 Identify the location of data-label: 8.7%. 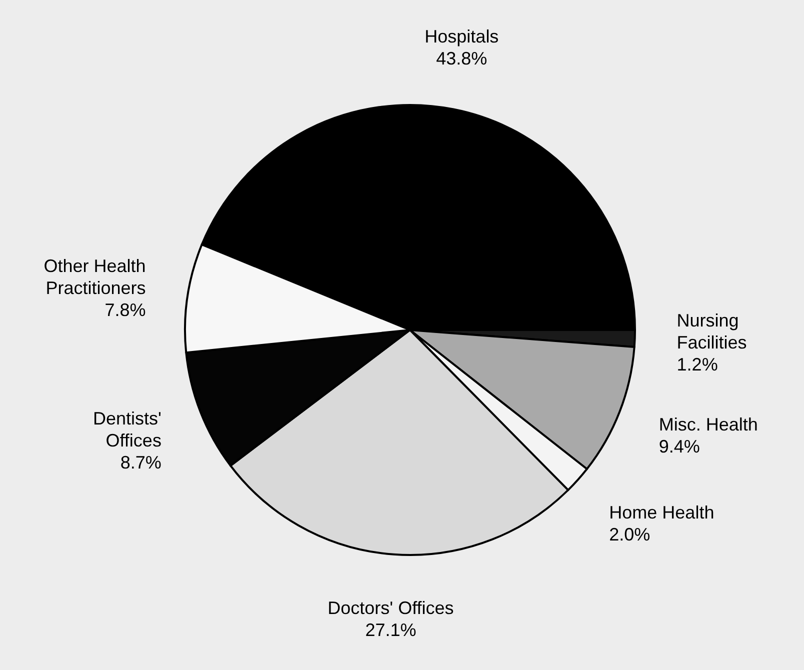
(141, 462).